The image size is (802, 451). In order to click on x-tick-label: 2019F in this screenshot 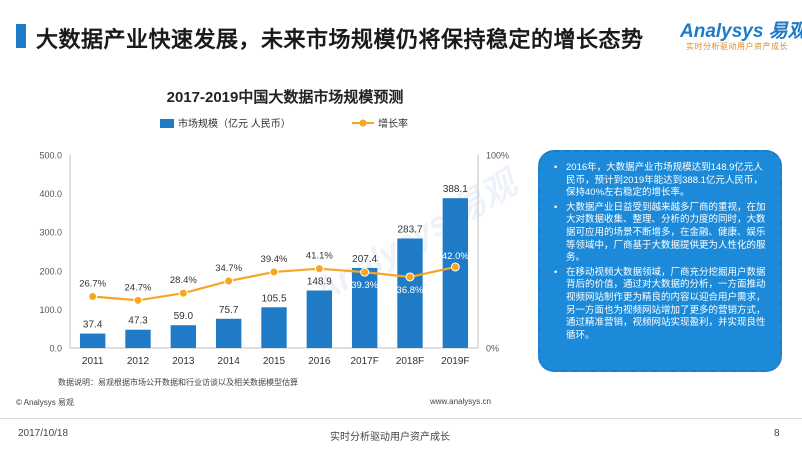, I will do `click(455, 361)`.